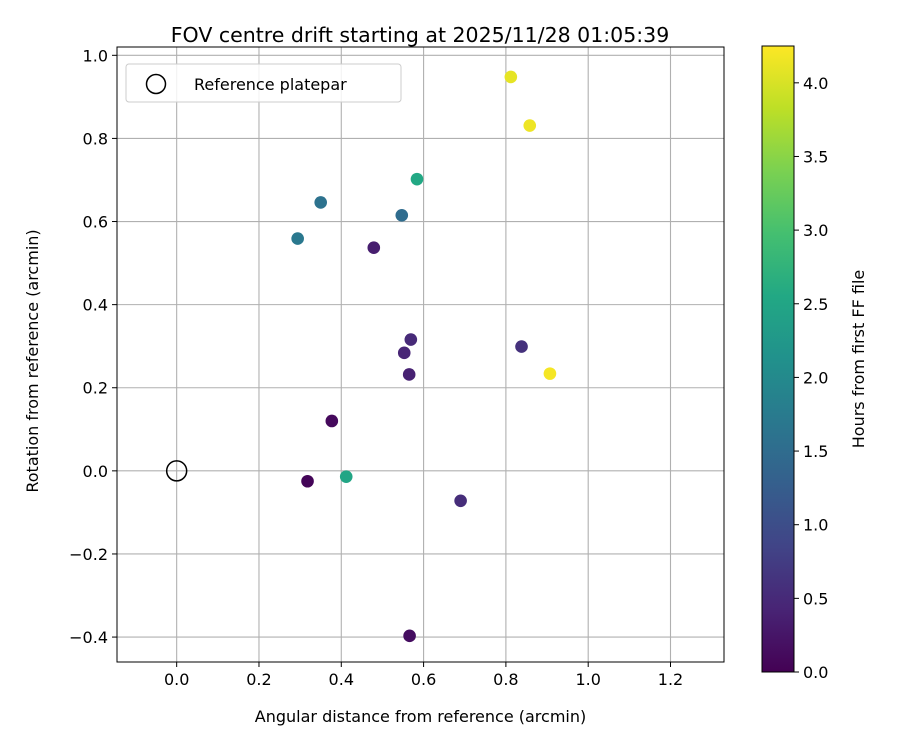 This screenshot has height=750, width=900. I want to click on x-axis-label: Angular distance from reference (arcmin), so click(420, 716).